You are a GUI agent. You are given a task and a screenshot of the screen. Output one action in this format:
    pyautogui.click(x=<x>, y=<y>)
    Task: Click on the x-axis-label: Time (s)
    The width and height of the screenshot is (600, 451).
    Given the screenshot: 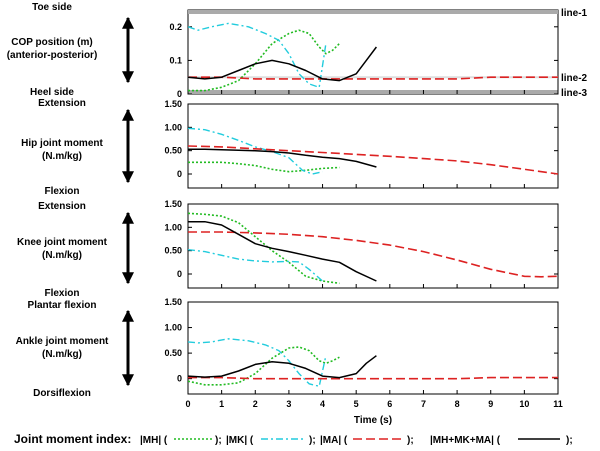 What is the action you would take?
    pyautogui.click(x=373, y=420)
    